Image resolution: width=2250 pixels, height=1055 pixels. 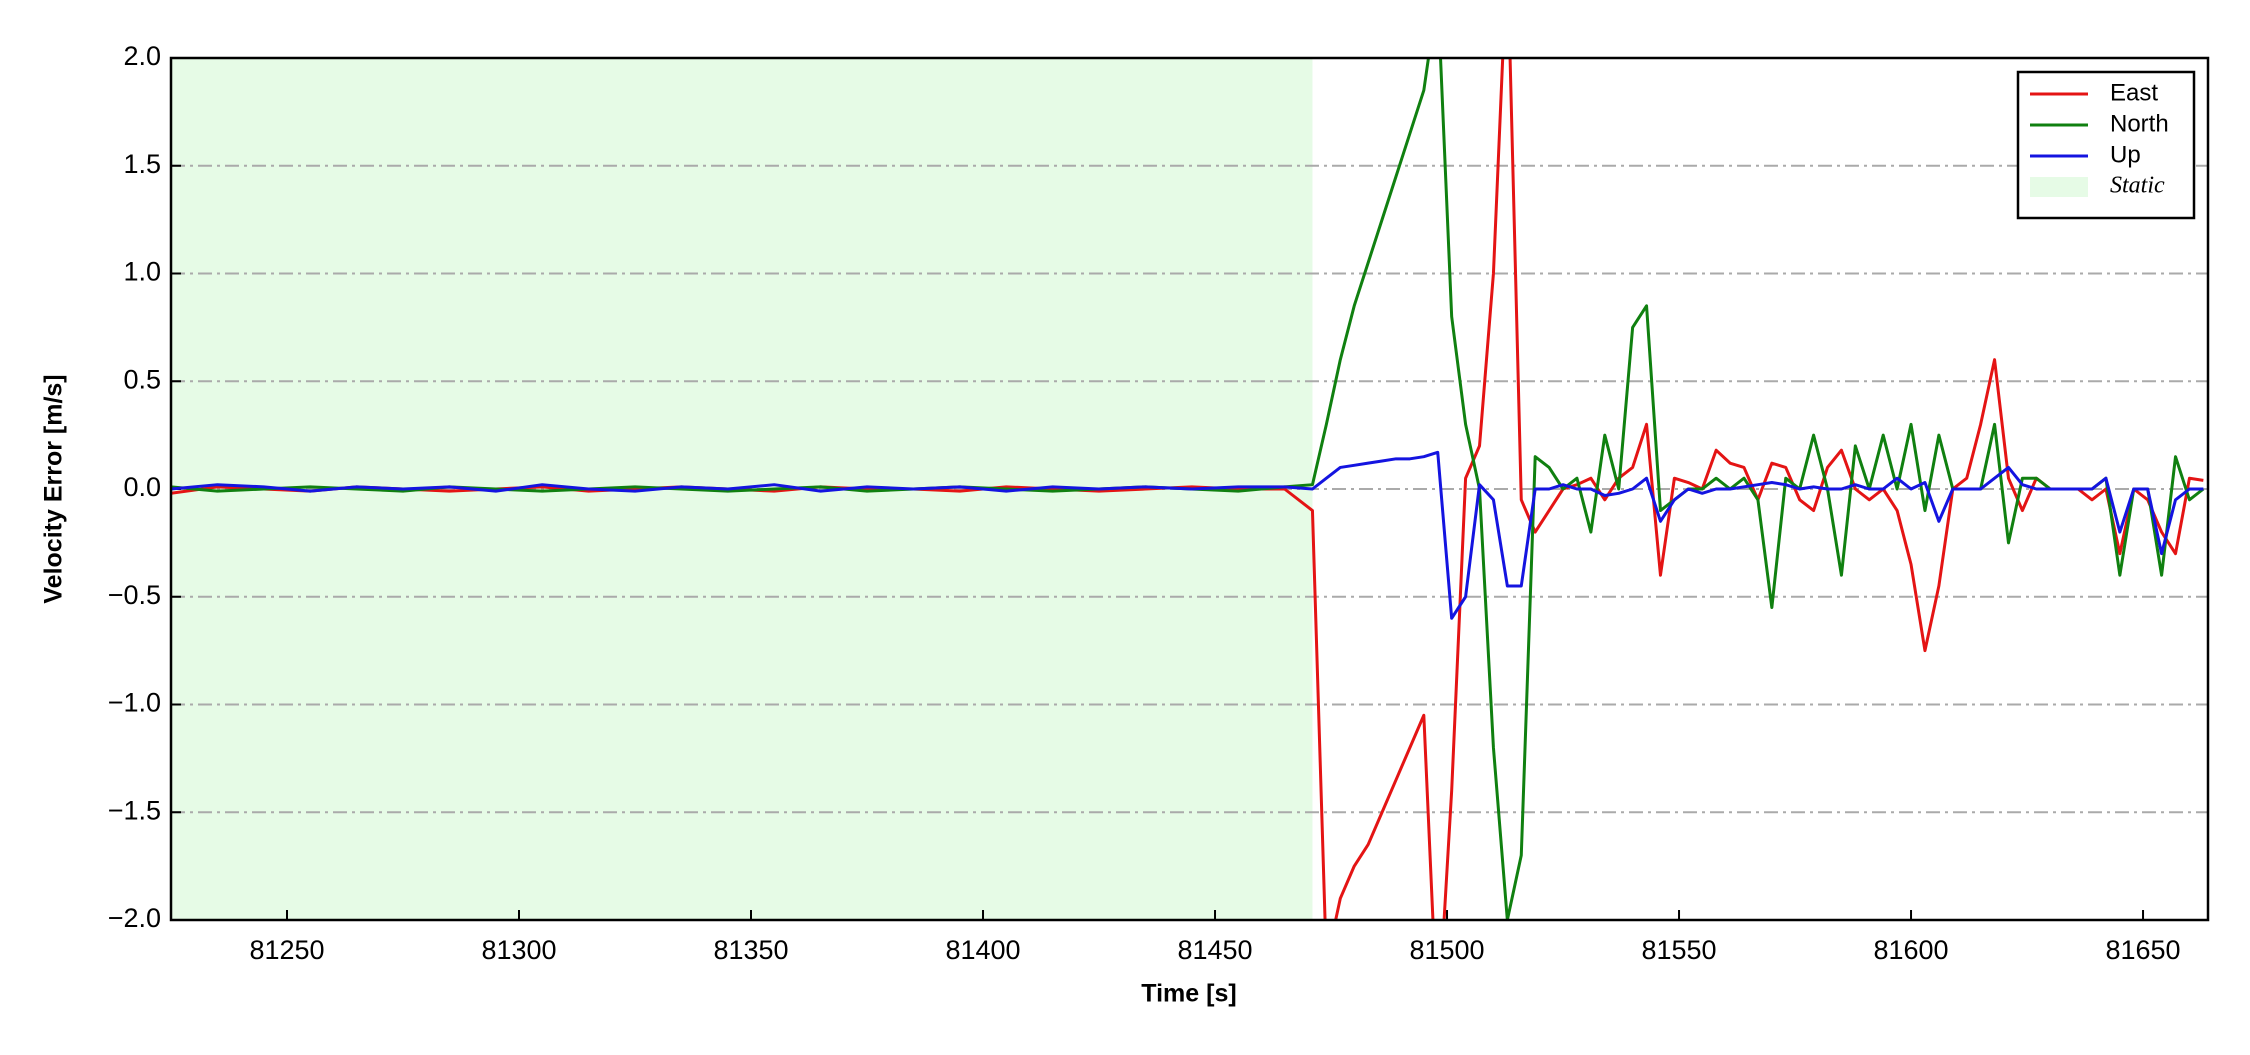 What do you see at coordinates (2139, 123) in the screenshot?
I see `legend-label: North` at bounding box center [2139, 123].